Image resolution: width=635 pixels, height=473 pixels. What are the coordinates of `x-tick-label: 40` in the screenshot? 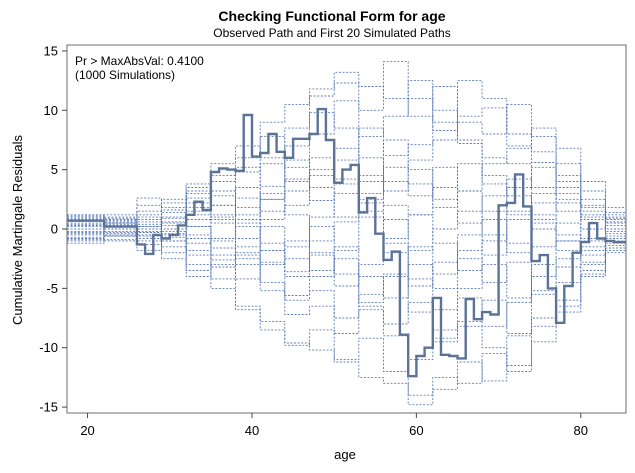 It's located at (252, 430).